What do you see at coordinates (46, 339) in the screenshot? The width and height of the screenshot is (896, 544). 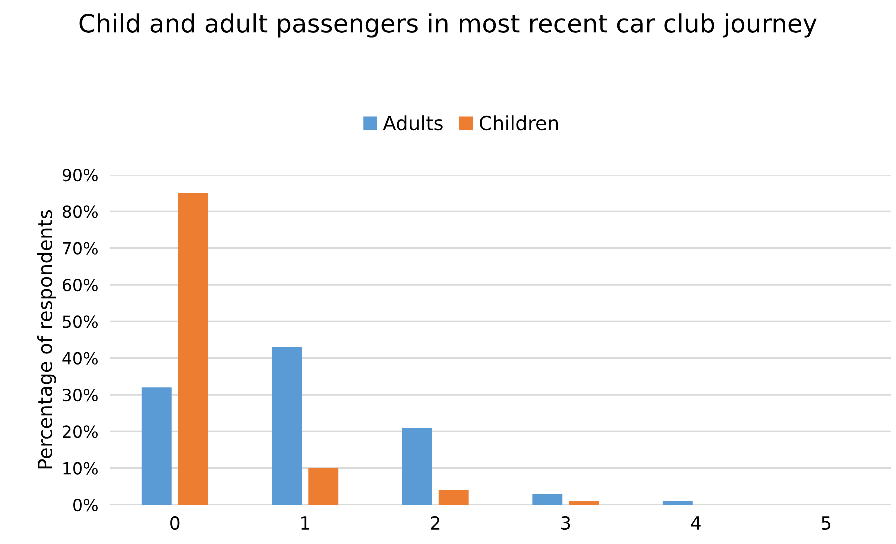 I see `y-axis-title: Percentage of respondents` at bounding box center [46, 339].